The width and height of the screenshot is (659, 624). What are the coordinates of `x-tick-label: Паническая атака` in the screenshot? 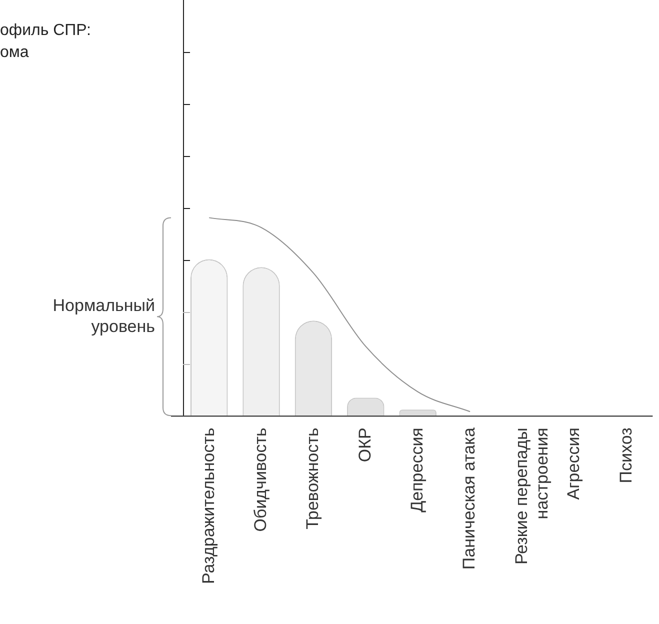 It's located at (469, 498).